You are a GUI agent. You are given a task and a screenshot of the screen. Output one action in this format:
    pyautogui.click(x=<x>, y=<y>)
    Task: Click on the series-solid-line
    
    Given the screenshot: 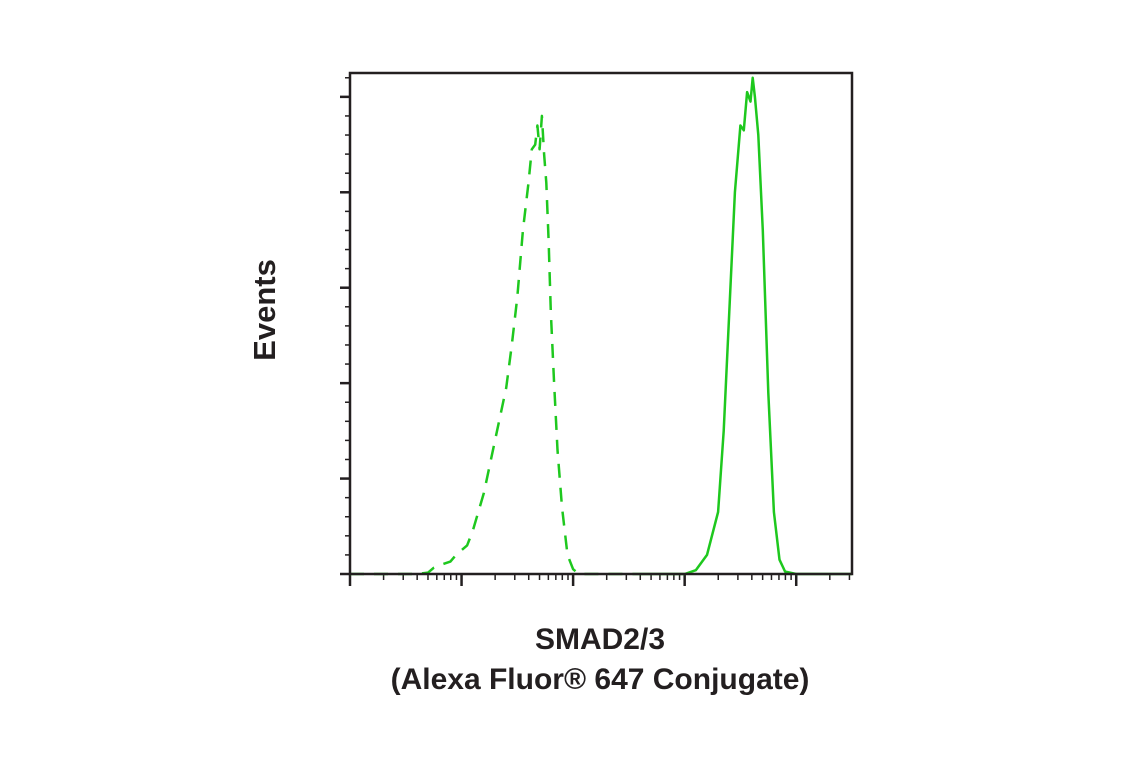 What is the action you would take?
    pyautogui.click(x=746, y=326)
    